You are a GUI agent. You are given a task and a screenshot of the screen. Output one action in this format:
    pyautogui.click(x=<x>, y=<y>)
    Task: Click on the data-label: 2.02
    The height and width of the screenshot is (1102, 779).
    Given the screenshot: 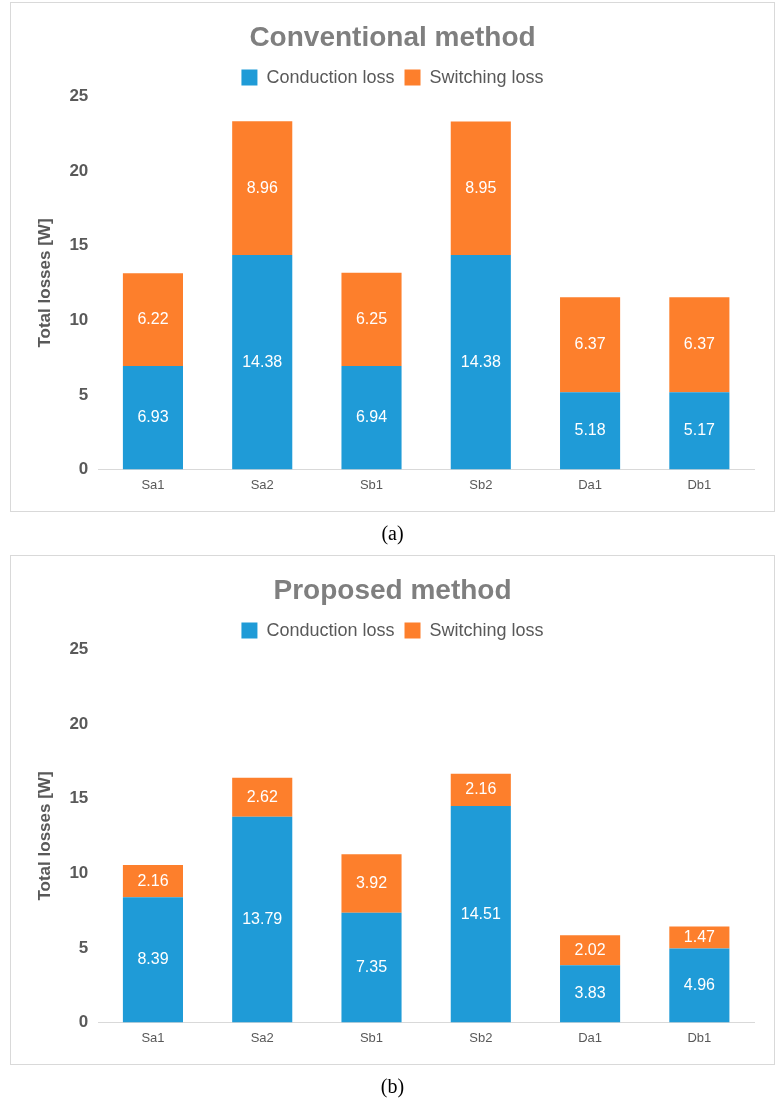 What is the action you would take?
    pyautogui.click(x=590, y=949)
    